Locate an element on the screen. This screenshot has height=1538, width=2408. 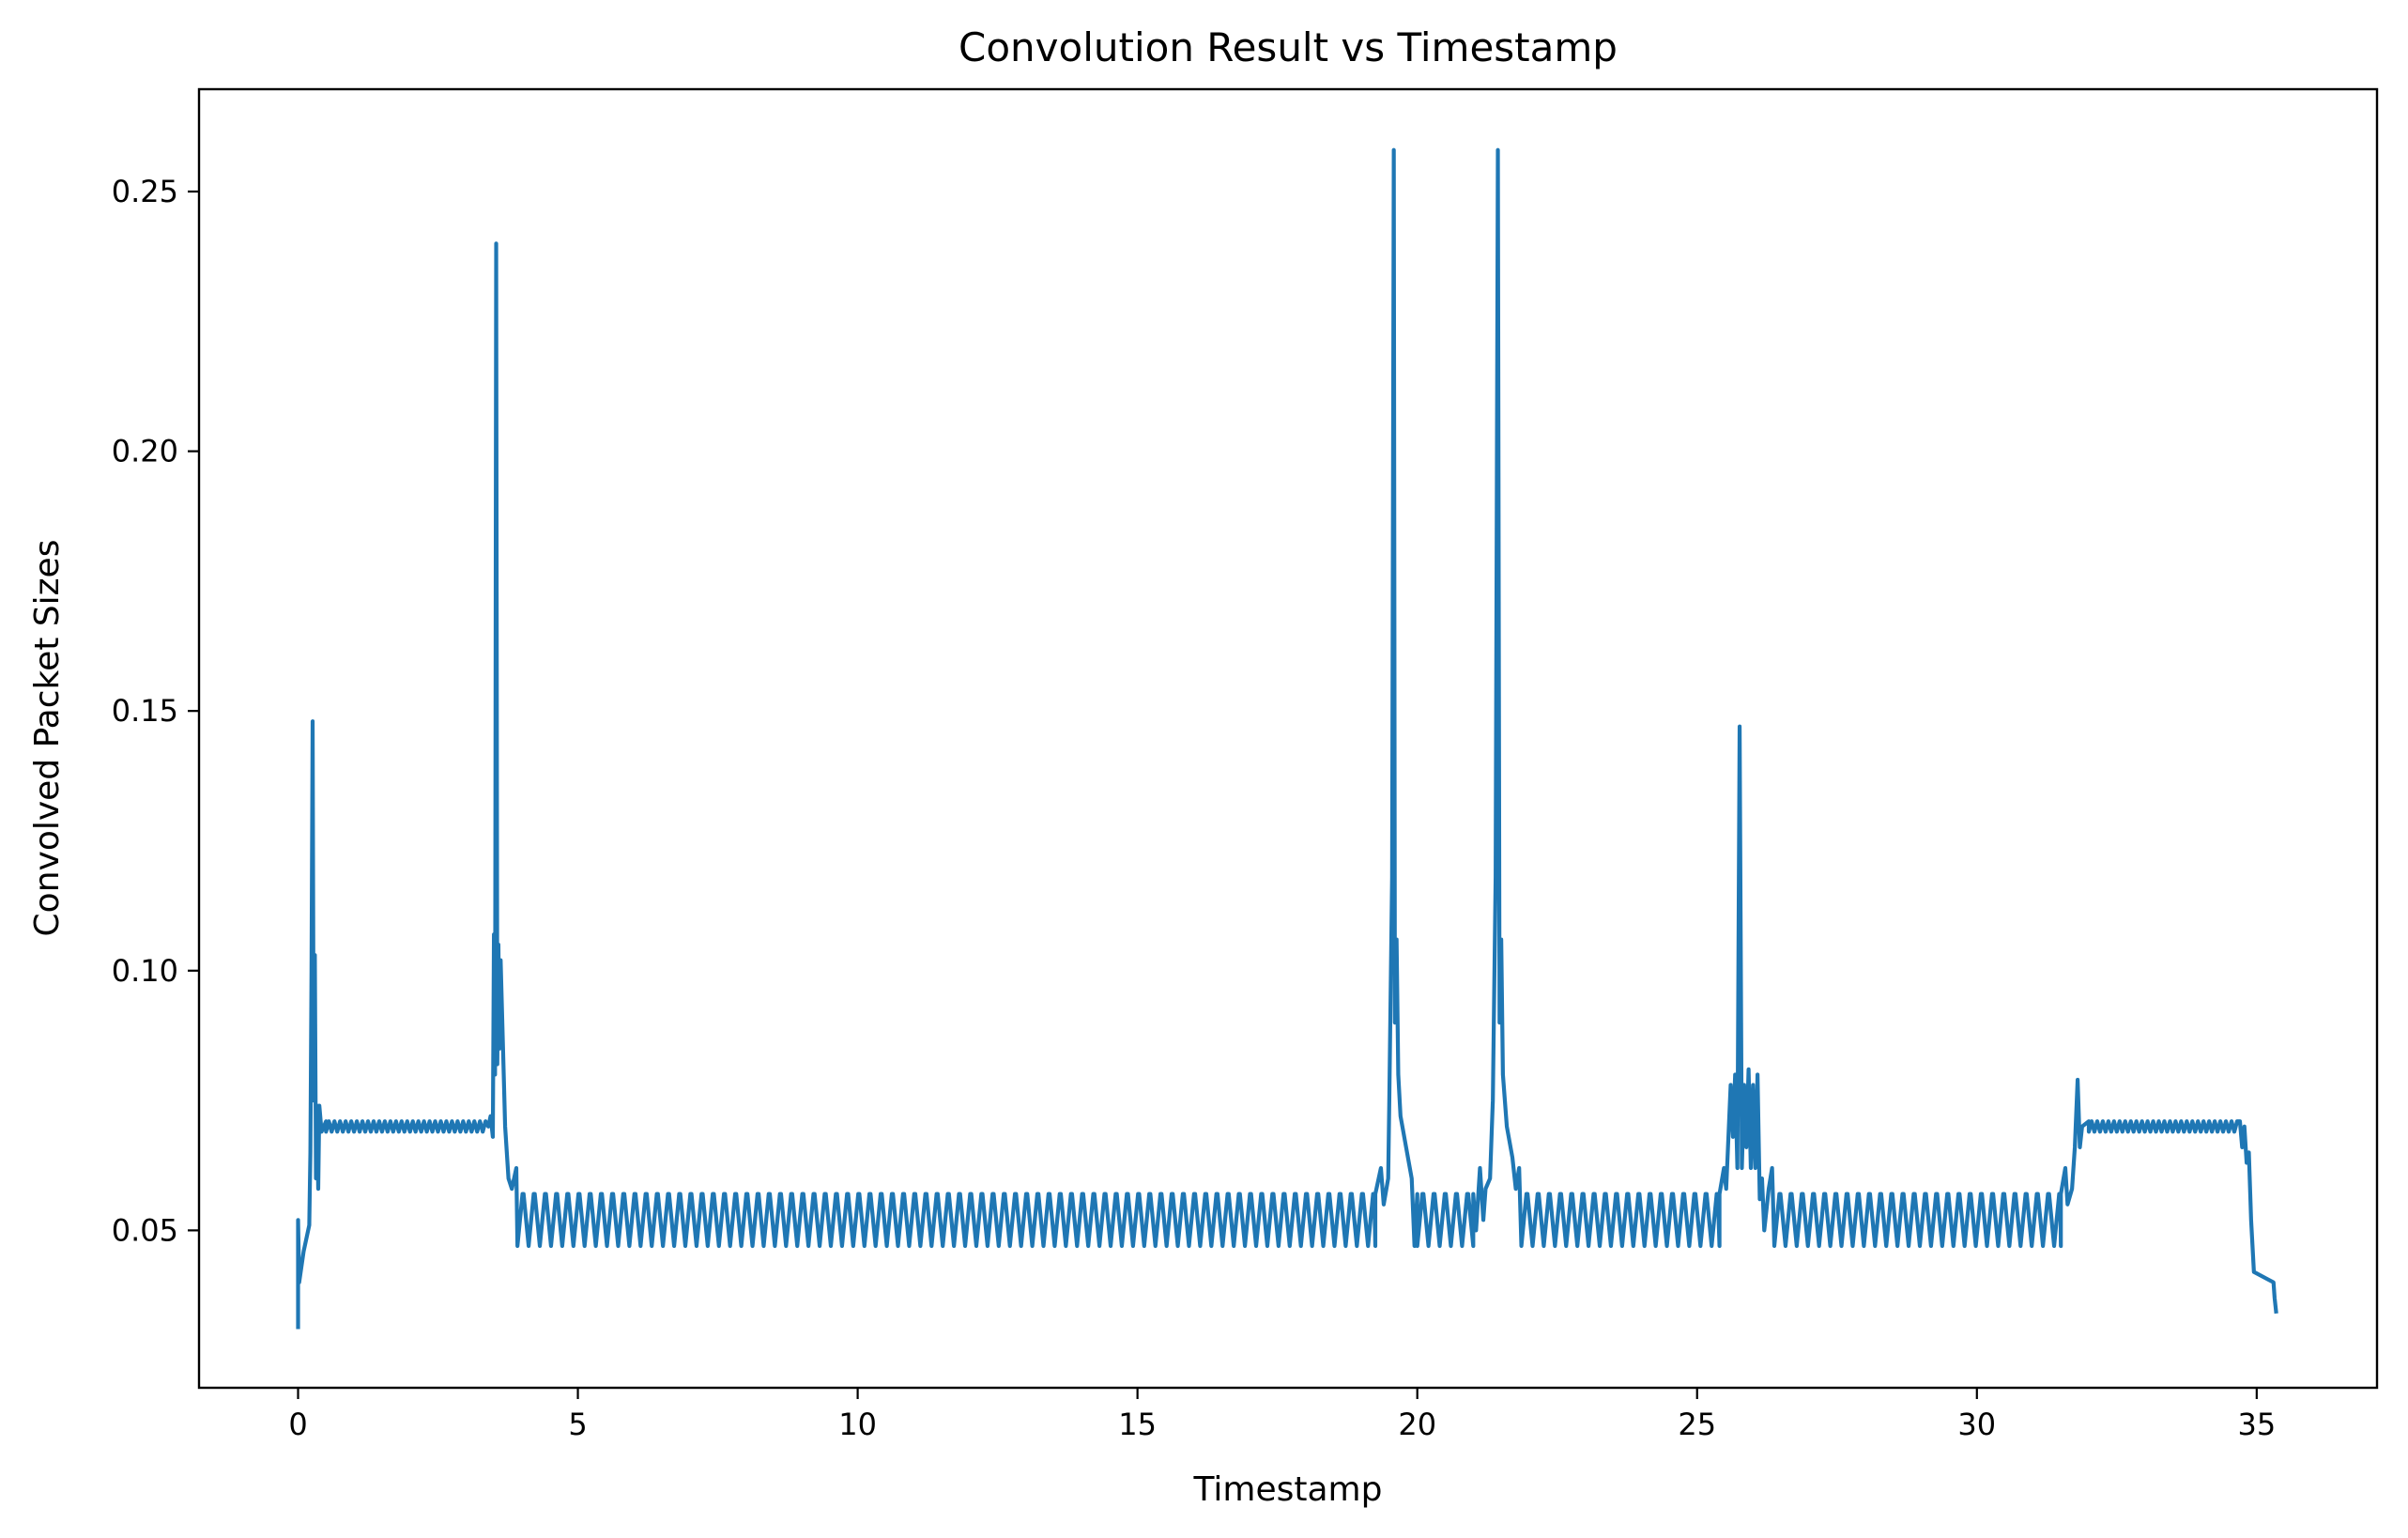
x-tick-label: 35 is located at coordinates (2256, 1424).